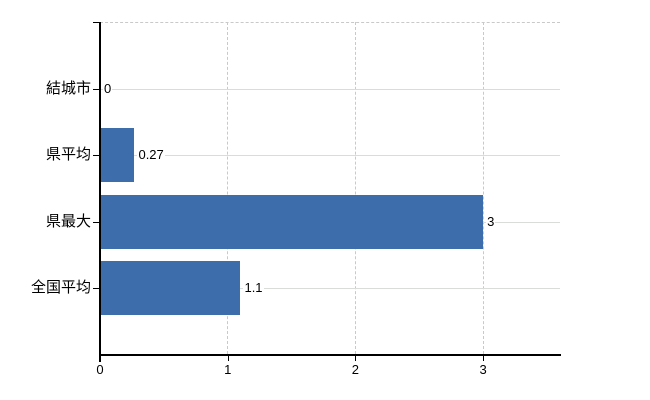 Image resolution: width=650 pixels, height=400 pixels. Describe the element at coordinates (491, 222) in the screenshot. I see `value-label: 3` at that location.